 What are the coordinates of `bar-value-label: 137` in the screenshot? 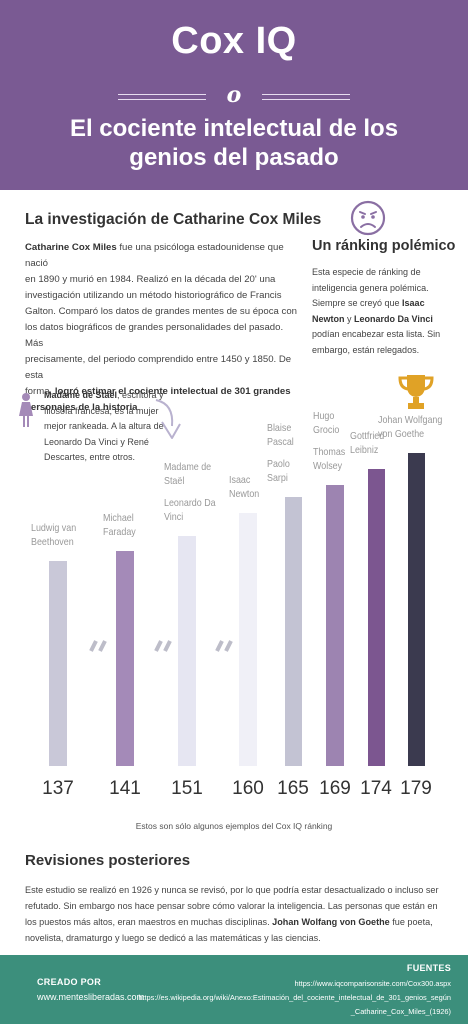 It's located at (58, 788).